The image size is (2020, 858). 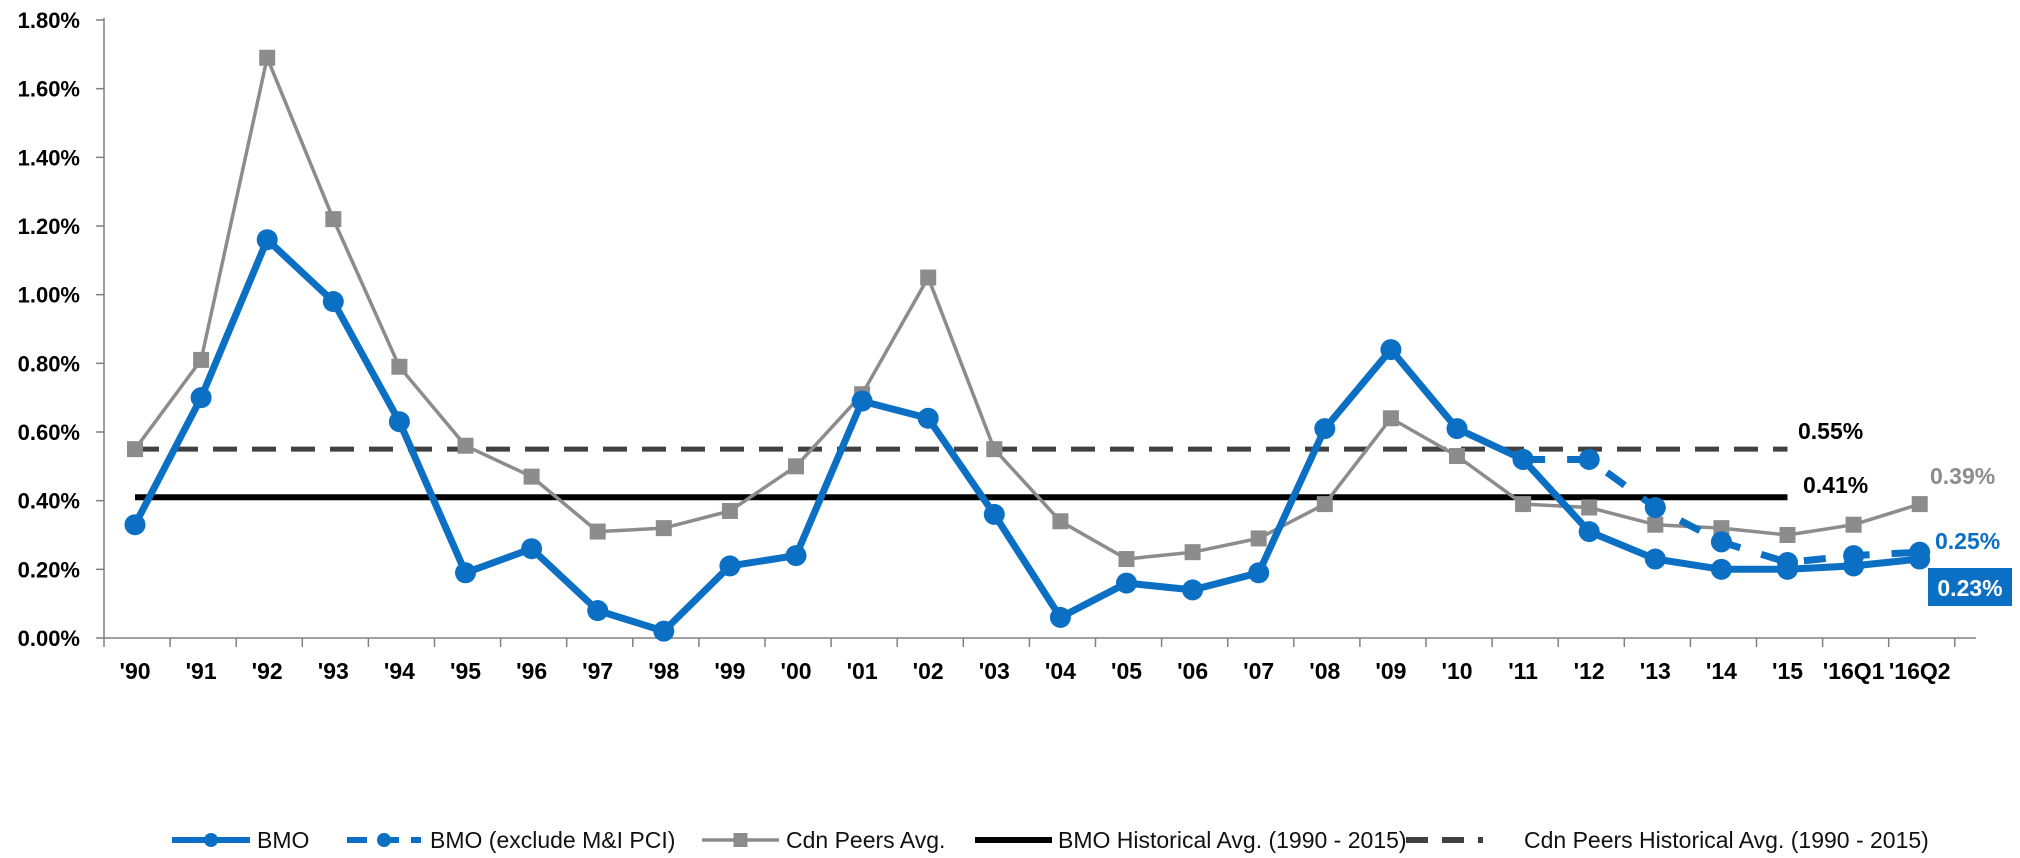 I want to click on annotations: 0.55% 0.41% 0.39% 0.25% 0.23%, so click(x=1905, y=512).